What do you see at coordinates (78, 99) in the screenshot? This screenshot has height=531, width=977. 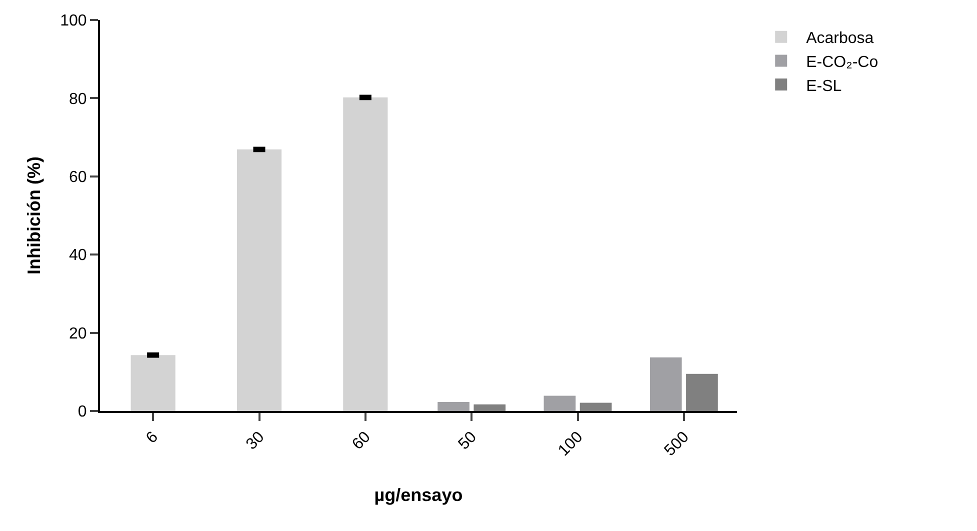 I see `y-tick-label: 80` at bounding box center [78, 99].